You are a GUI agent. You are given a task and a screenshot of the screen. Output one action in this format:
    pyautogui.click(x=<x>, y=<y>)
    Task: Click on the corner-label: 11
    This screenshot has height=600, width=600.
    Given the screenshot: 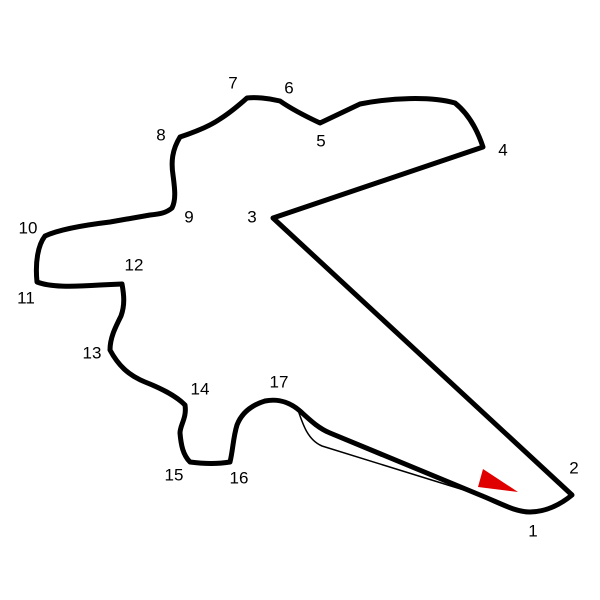 What is the action you would take?
    pyautogui.click(x=26, y=297)
    